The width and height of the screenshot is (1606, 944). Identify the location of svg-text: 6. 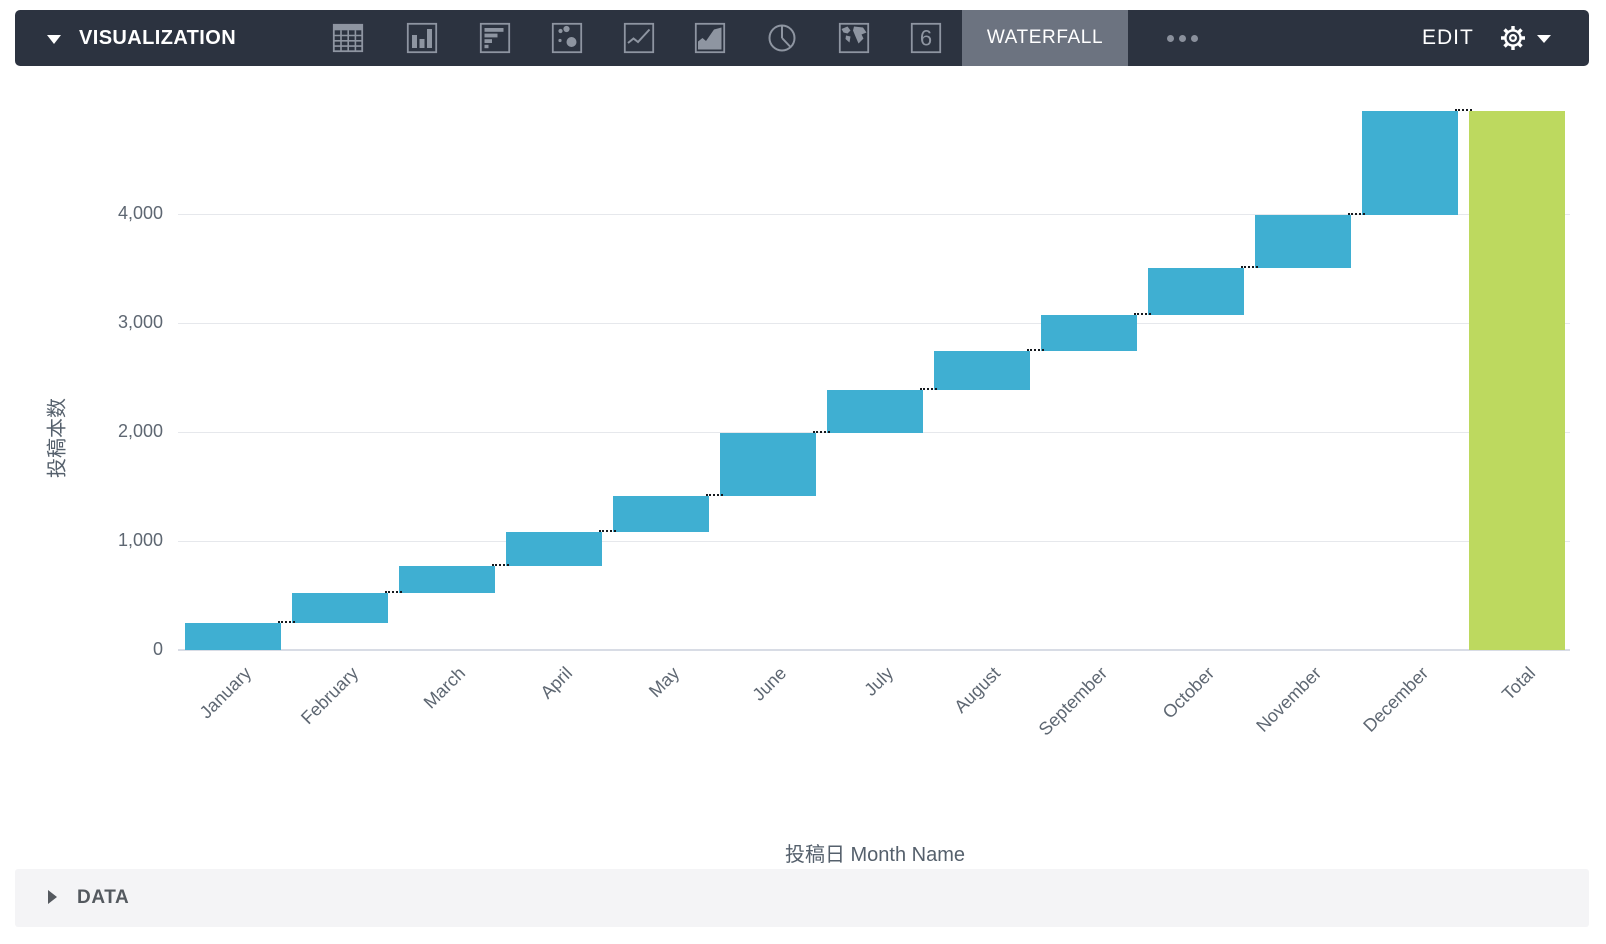
(926, 38).